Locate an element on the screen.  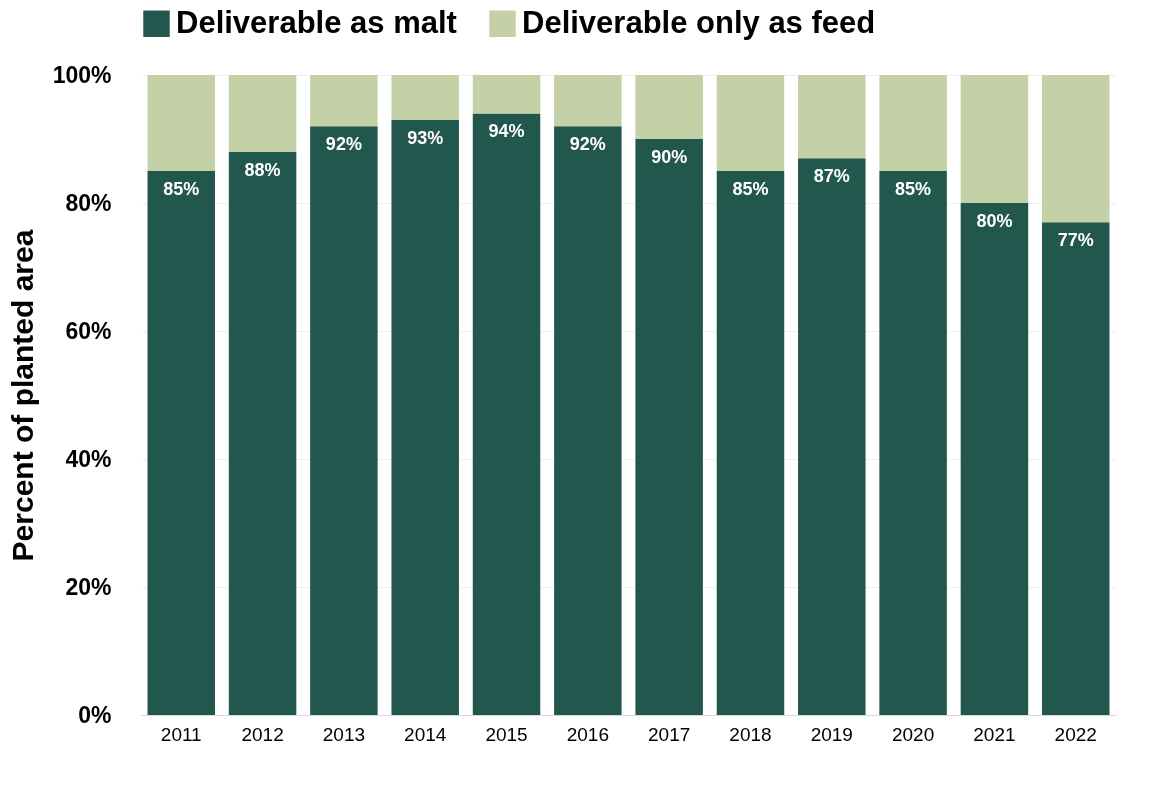
y-tick-label: 80% is located at coordinates (88, 202).